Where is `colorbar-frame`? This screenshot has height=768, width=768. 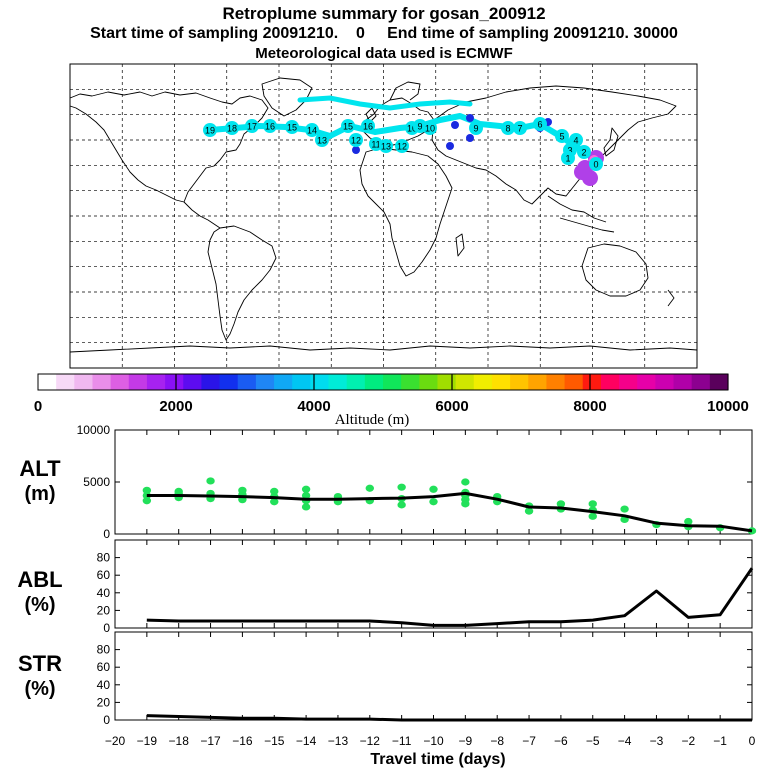 colorbar-frame is located at coordinates (383, 382).